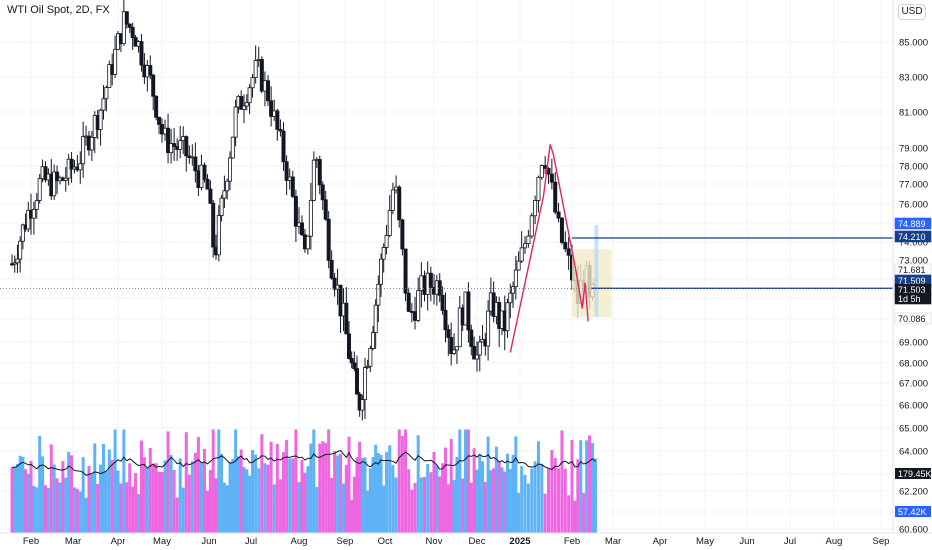  What do you see at coordinates (912, 290) in the screenshot?
I see `price-badge-label: 71.503` at bounding box center [912, 290].